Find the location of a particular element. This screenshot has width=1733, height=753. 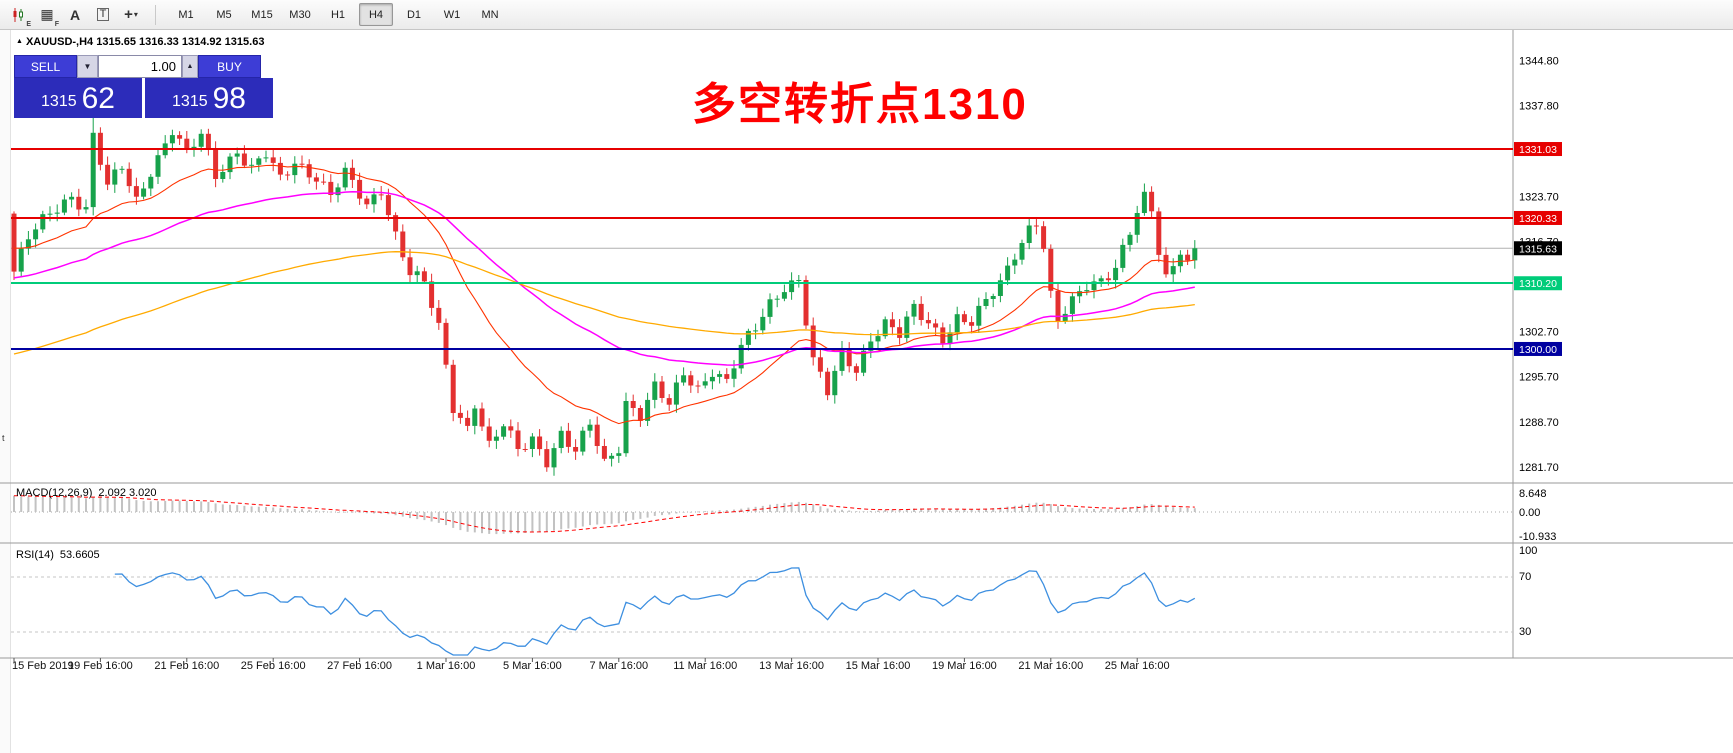

chevron-up-icon: ▲ is located at coordinates (190, 66).